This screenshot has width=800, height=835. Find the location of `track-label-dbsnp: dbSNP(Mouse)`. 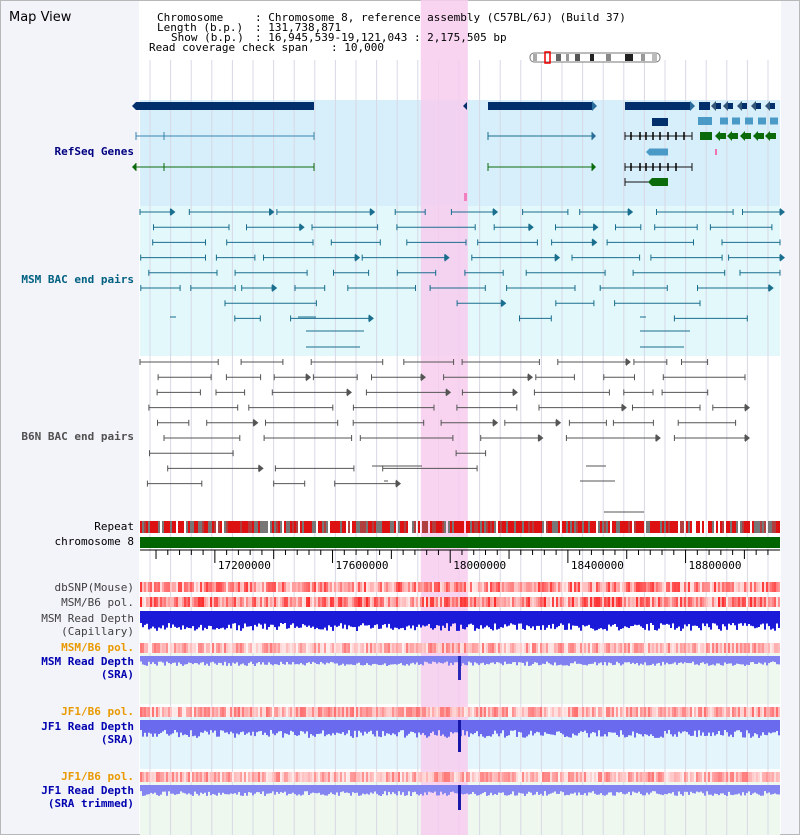

track-label-dbsnp: dbSNP(Mouse) is located at coordinates (94, 587).